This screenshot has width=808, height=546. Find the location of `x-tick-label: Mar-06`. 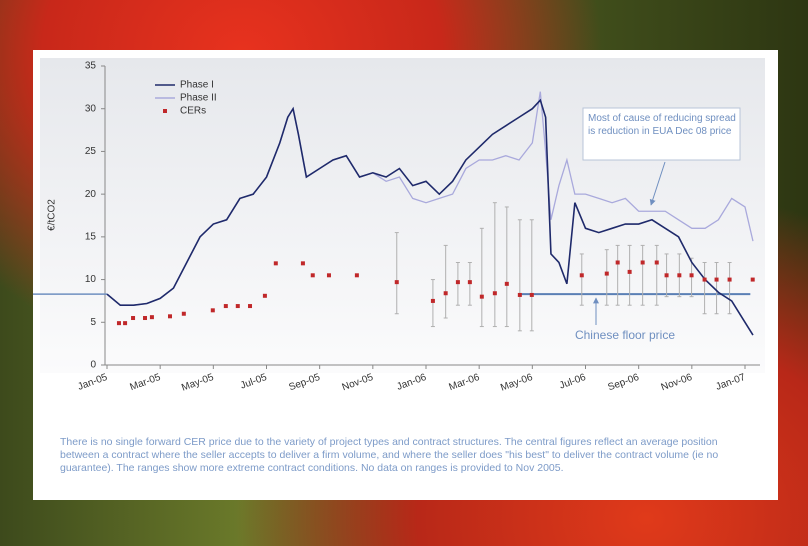

x-tick-label: Mar-06 is located at coordinates (465, 382).